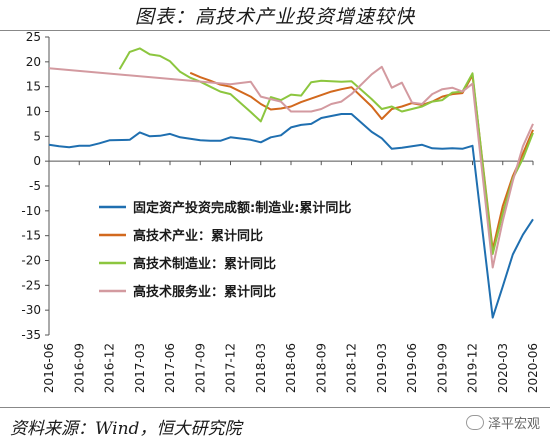 The image size is (550, 441). Describe the element at coordinates (274, 17) in the screenshot. I see `chart-title: 图表：高技术产业投资增速较快` at that location.